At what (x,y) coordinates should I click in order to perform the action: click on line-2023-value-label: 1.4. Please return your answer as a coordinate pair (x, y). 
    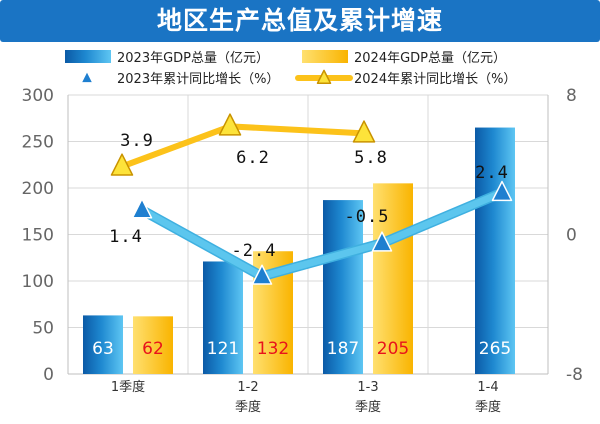
    Looking at the image, I should click on (126, 237).